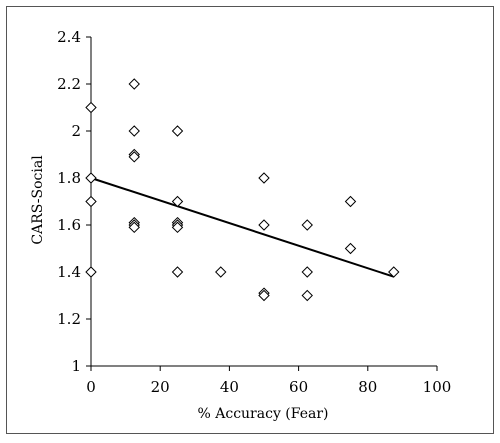 This screenshot has width=500, height=443. Describe the element at coordinates (367, 387) in the screenshot. I see `x-tick-label: 80` at that location.